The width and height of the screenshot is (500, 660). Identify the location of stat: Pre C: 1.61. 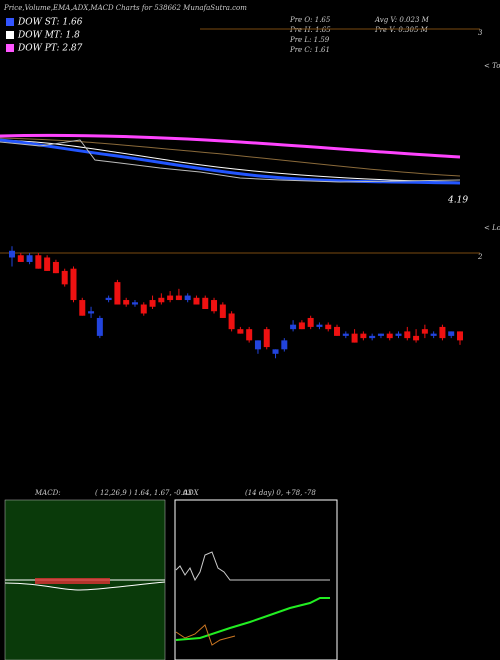
(309, 50).